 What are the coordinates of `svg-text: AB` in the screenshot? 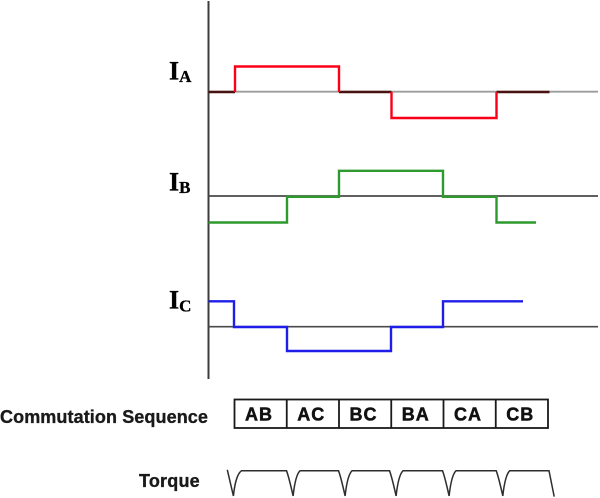 It's located at (259, 414).